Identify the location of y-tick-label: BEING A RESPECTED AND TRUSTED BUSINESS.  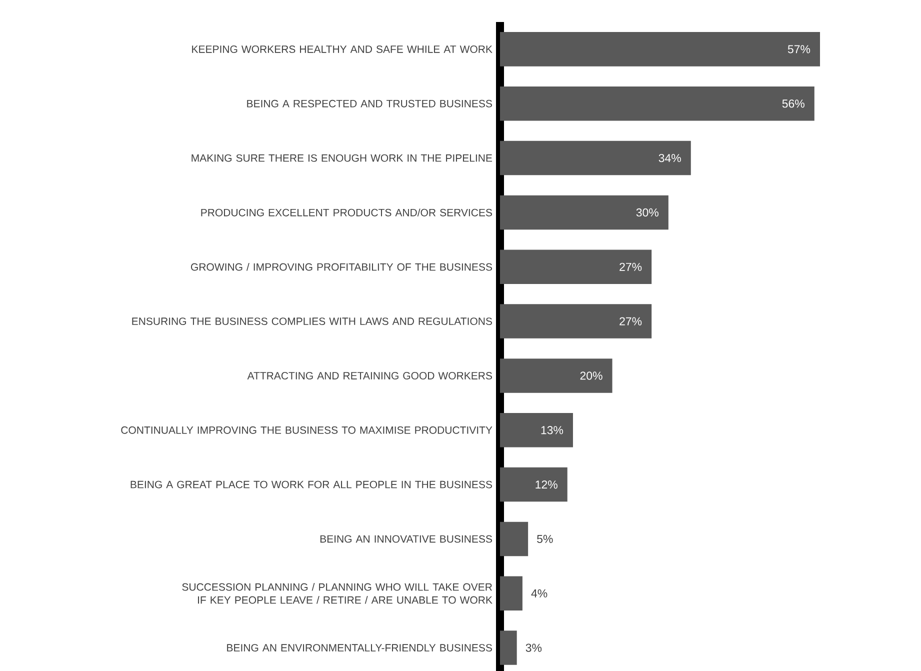
(369, 104).